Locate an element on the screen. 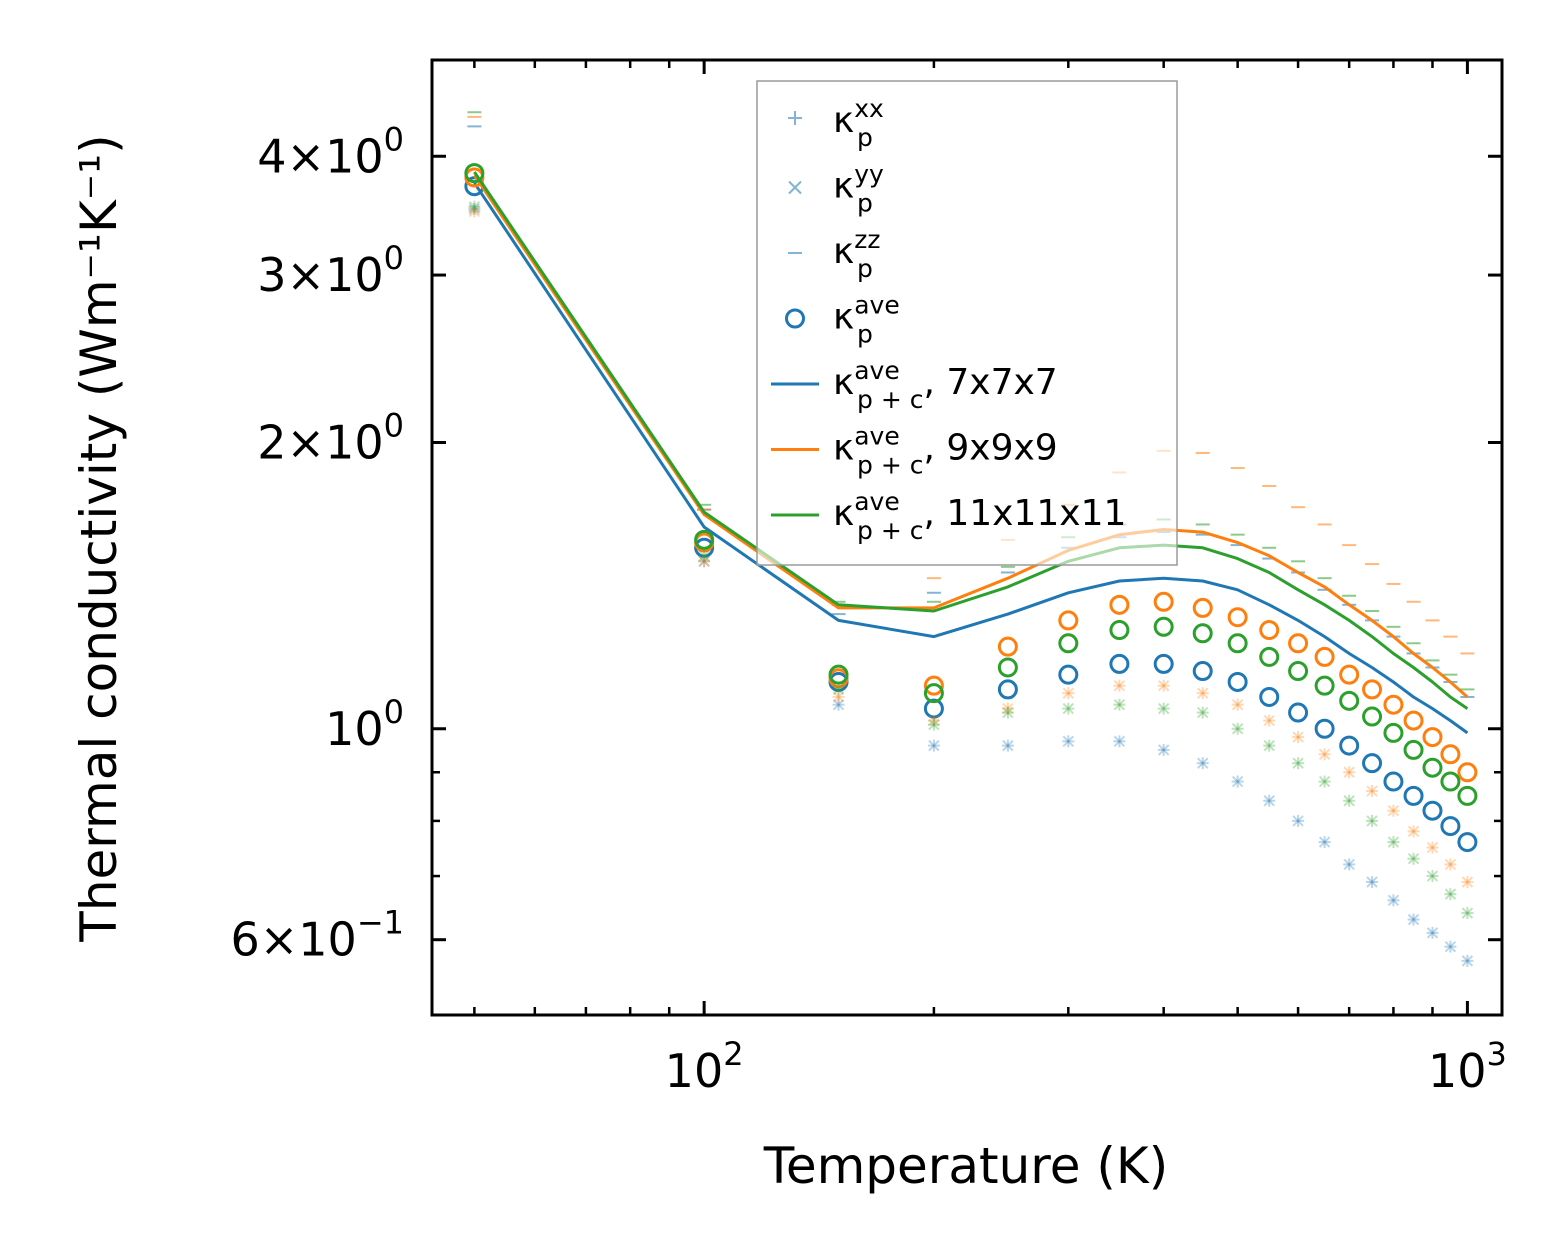 The image size is (1562, 1254). legend-label: κave p is located at coordinates (866, 320).